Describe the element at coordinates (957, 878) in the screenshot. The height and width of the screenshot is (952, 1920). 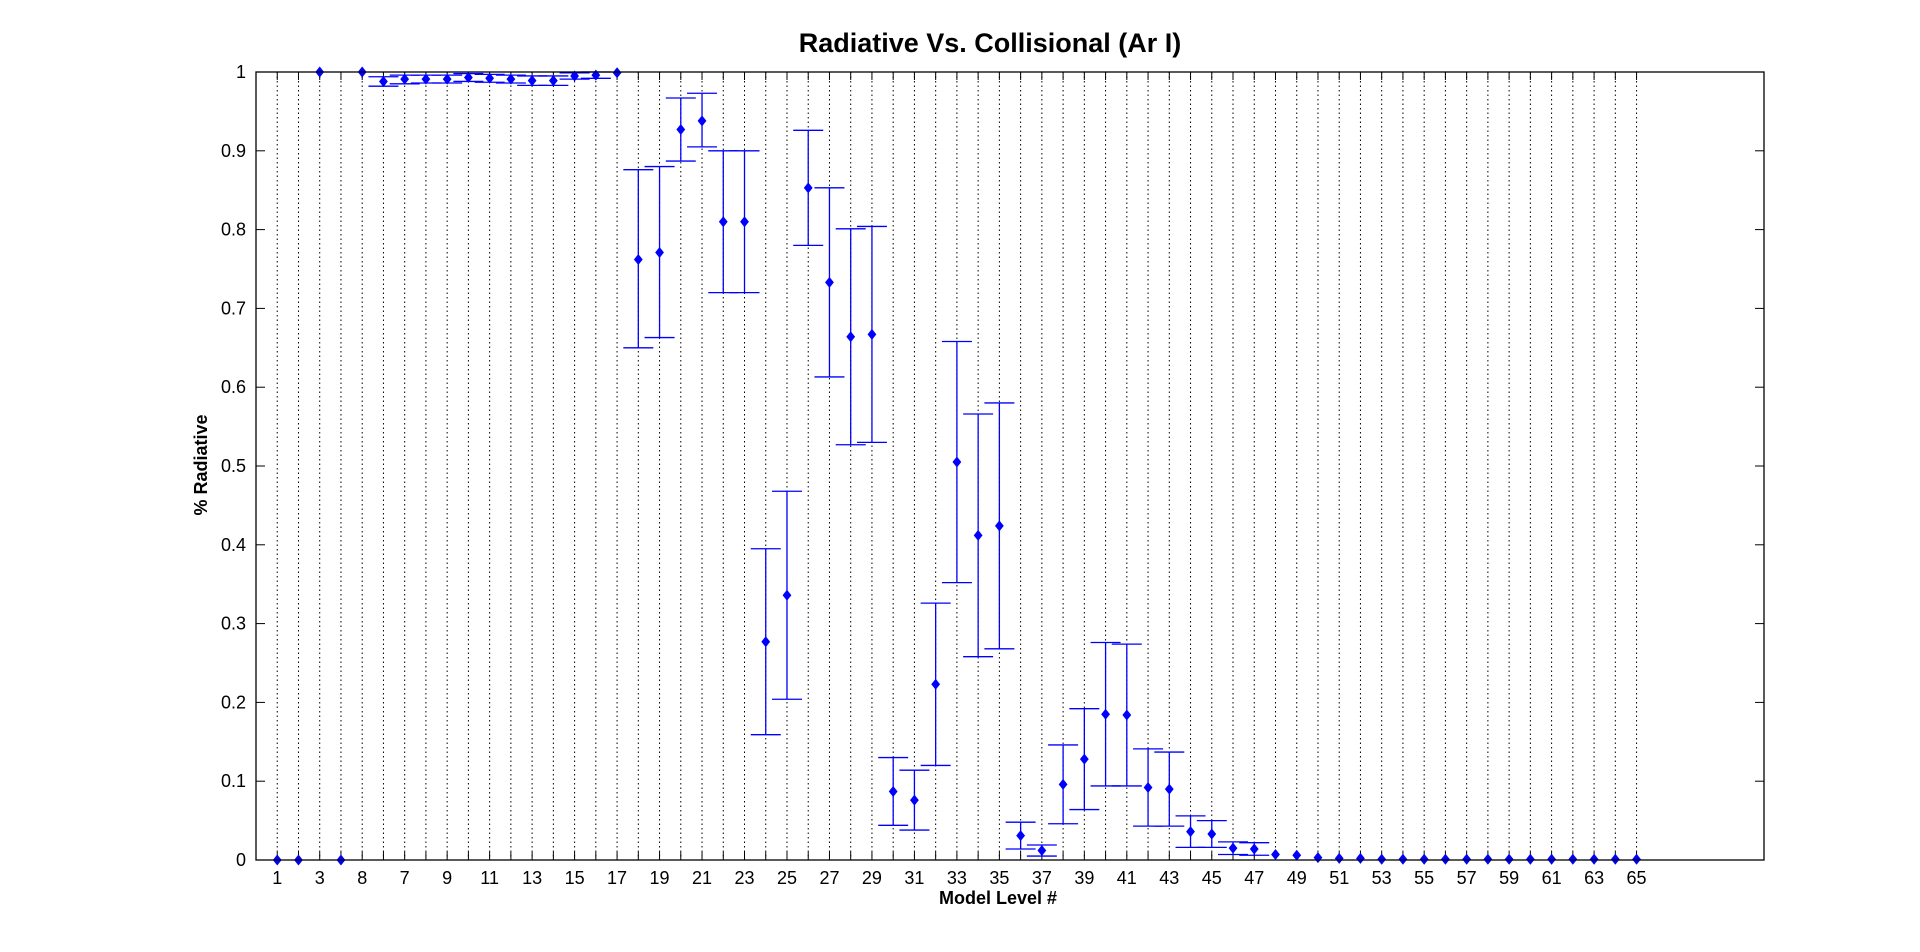
I see `x-tick-label: 33` at that location.